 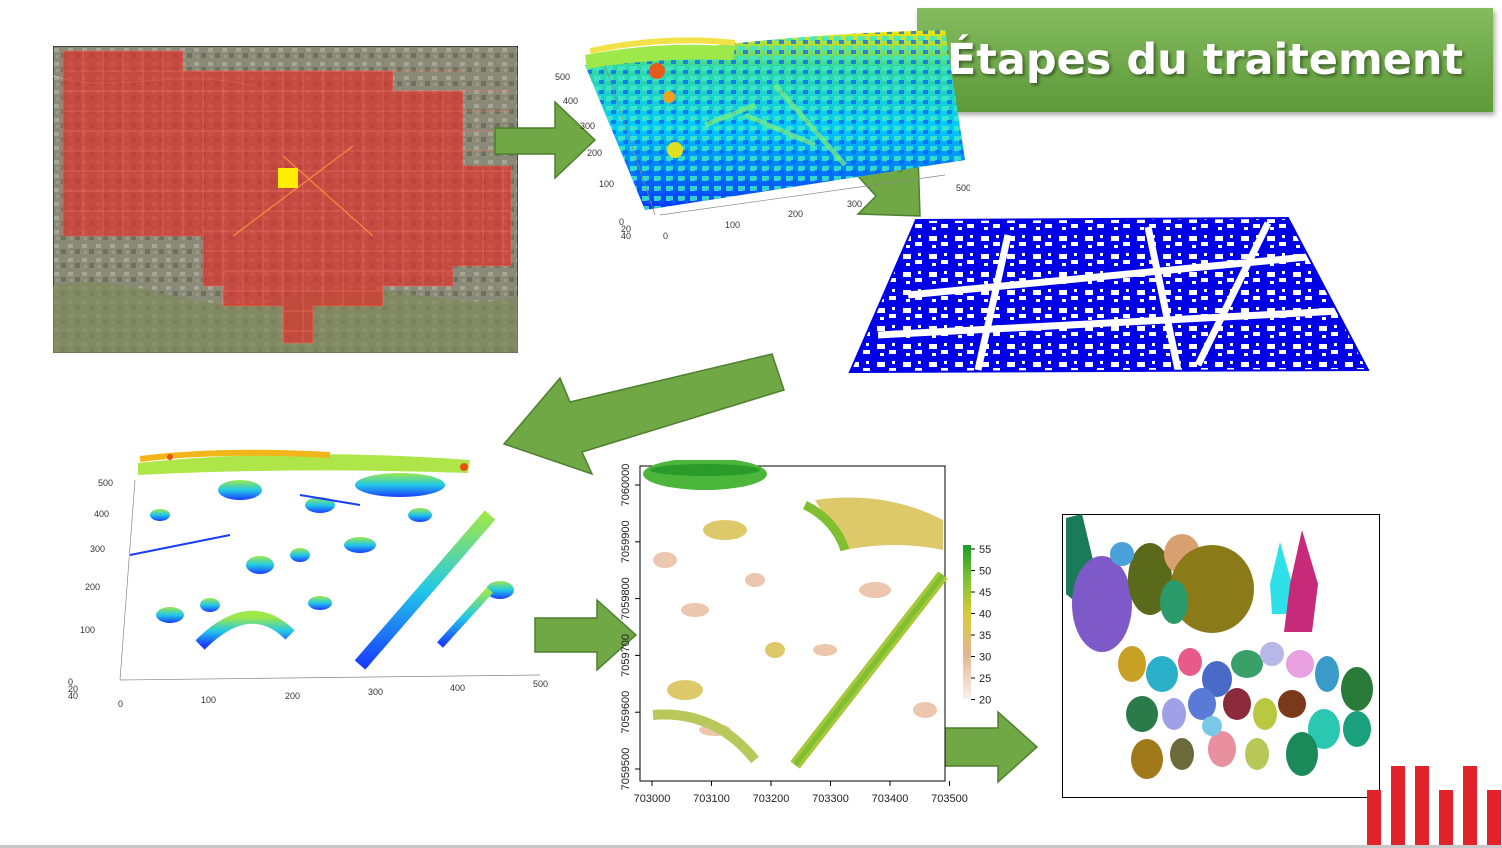 I want to click on legend-tick-label: 30, so click(x=985, y=658).